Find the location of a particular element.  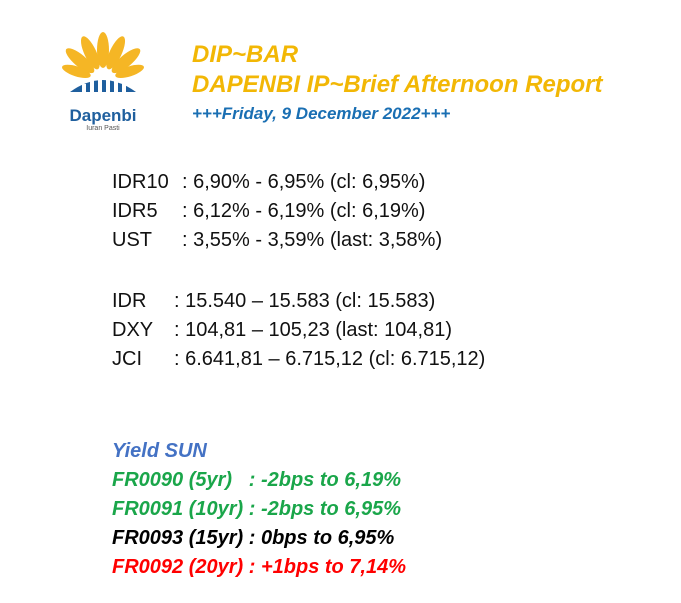

rate-row-ust: UST : 3,55% - 3,59% (last: 3,58%) is located at coordinates (277, 240).